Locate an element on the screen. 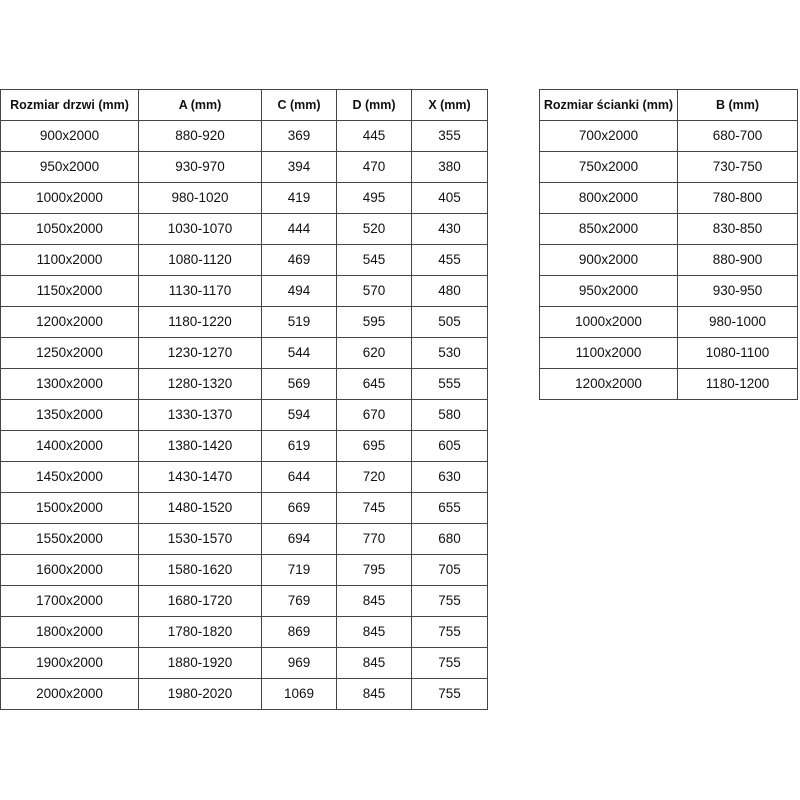  table-cell: 605 is located at coordinates (449, 446).